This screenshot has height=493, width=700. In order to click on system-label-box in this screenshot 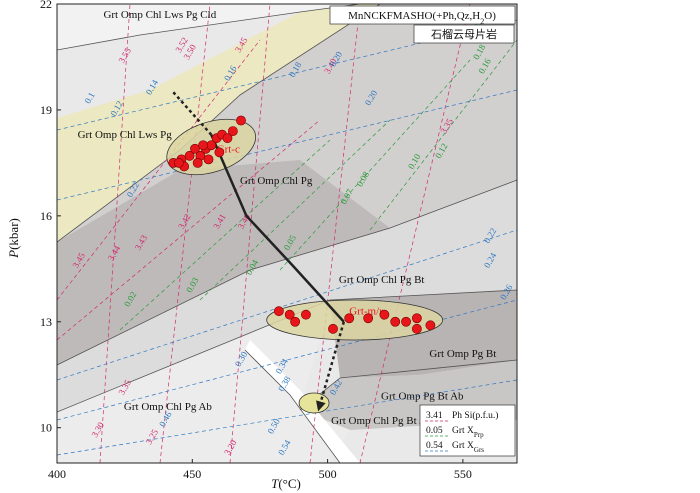, I will do `click(422, 15)`.